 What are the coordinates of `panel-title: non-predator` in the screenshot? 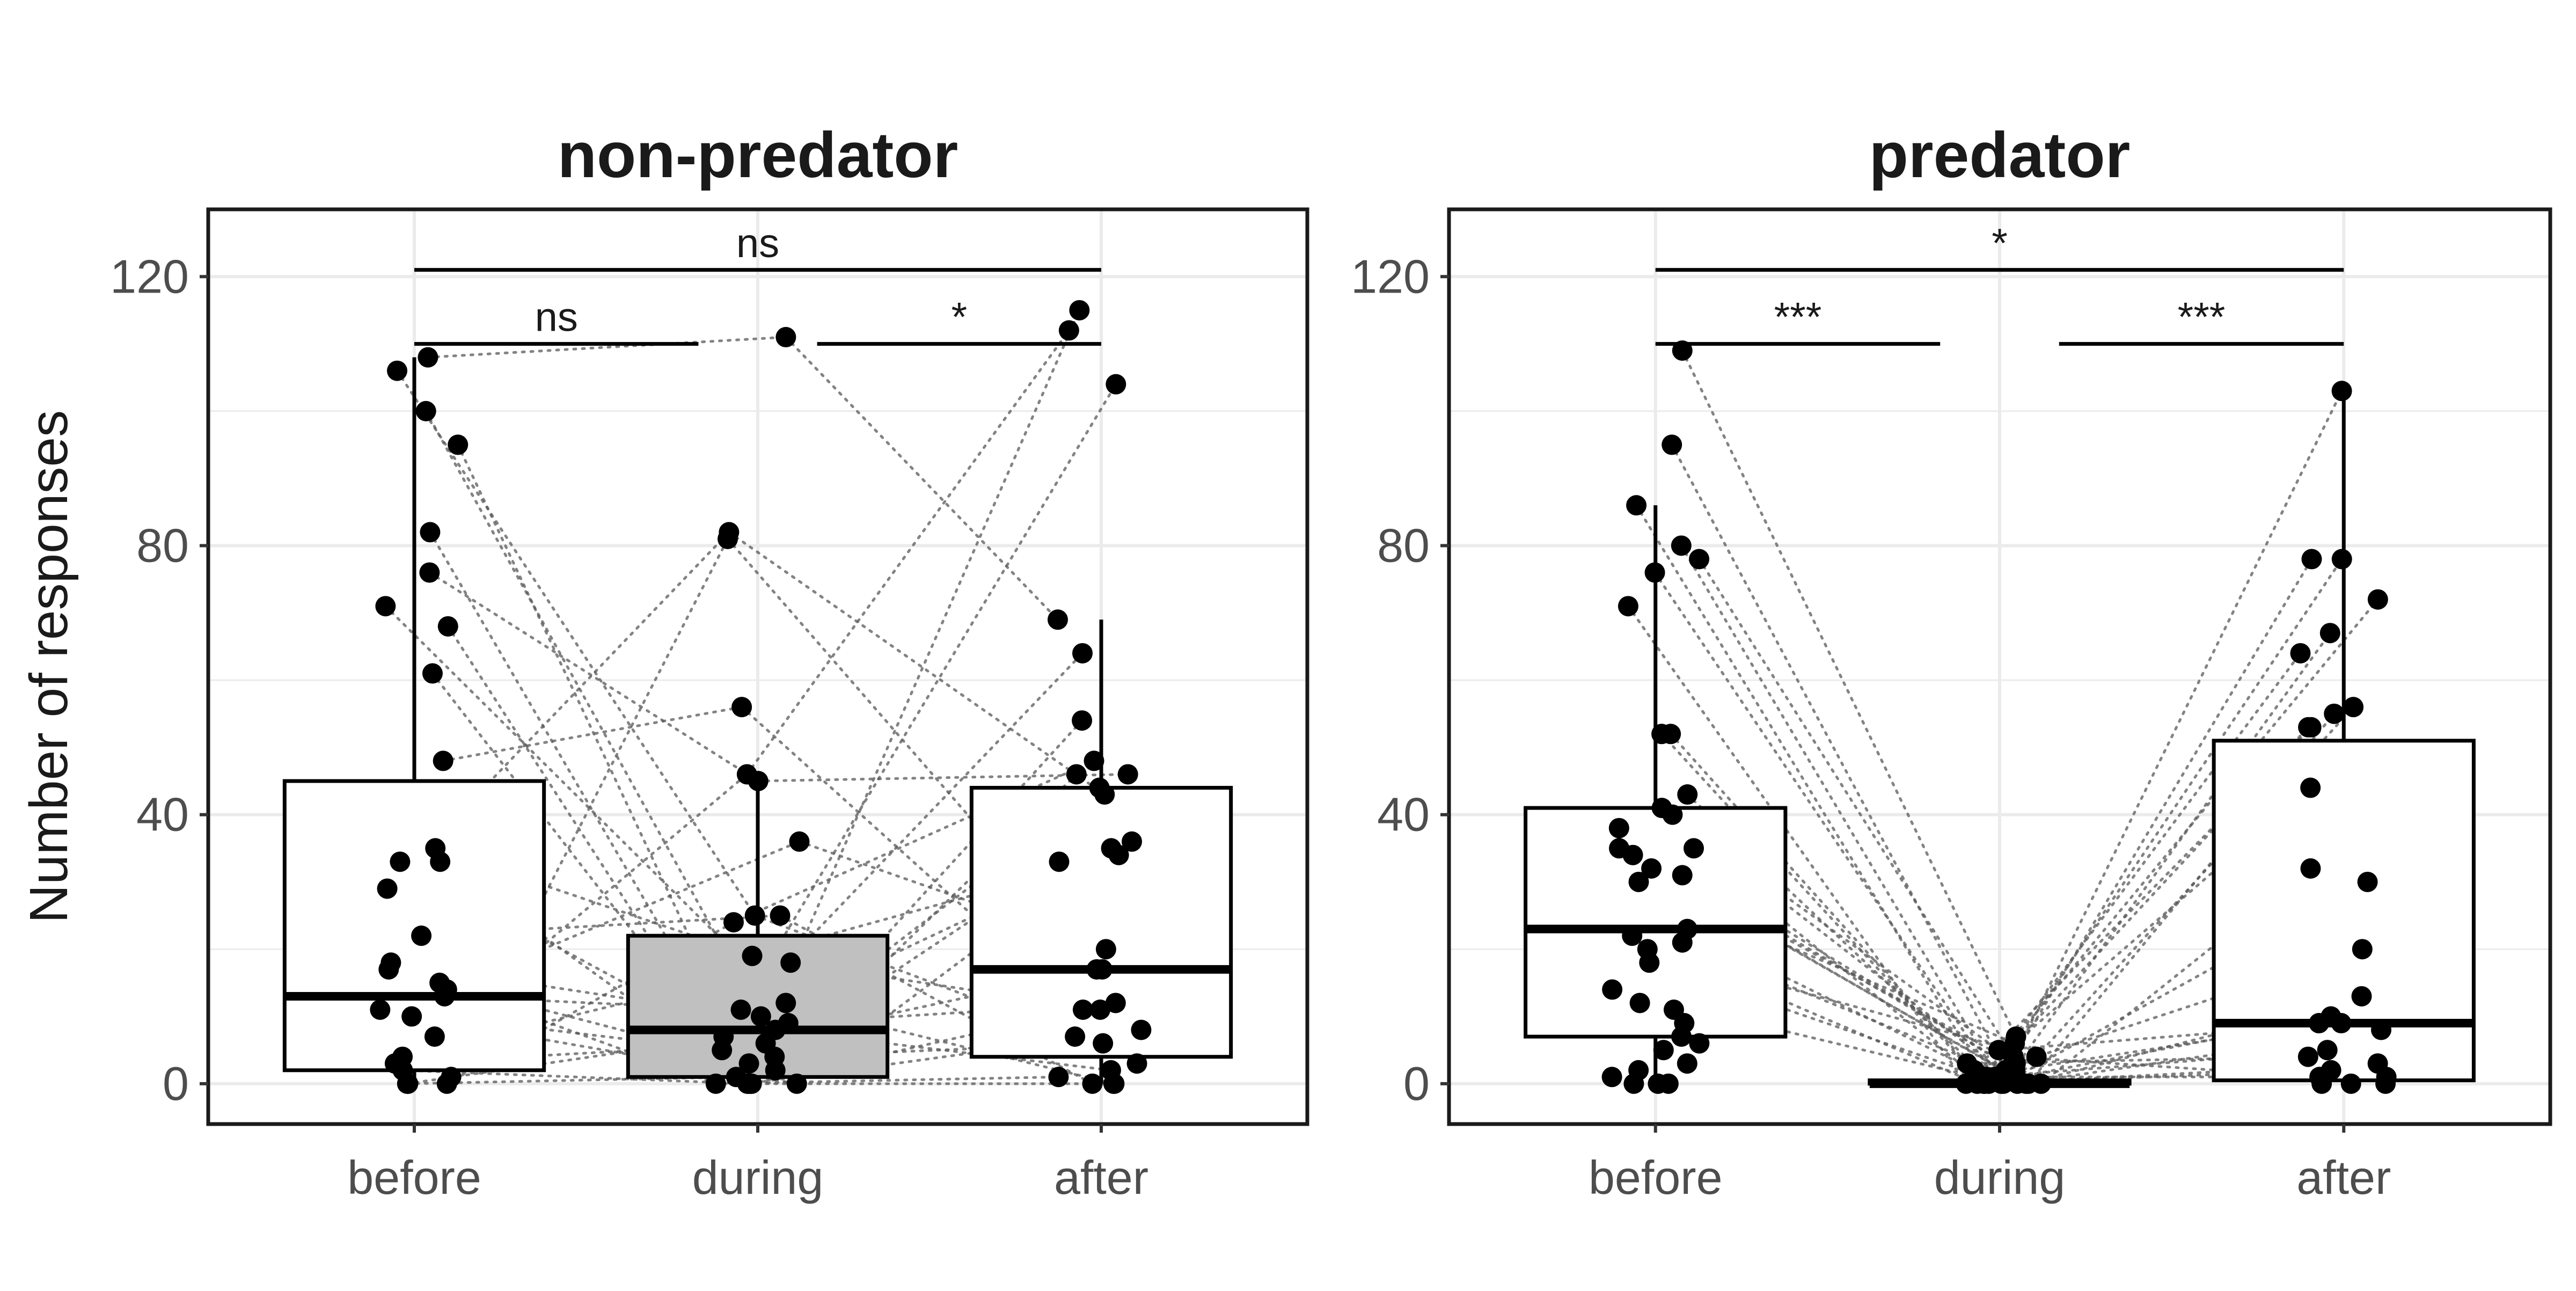 It's located at (758, 155).